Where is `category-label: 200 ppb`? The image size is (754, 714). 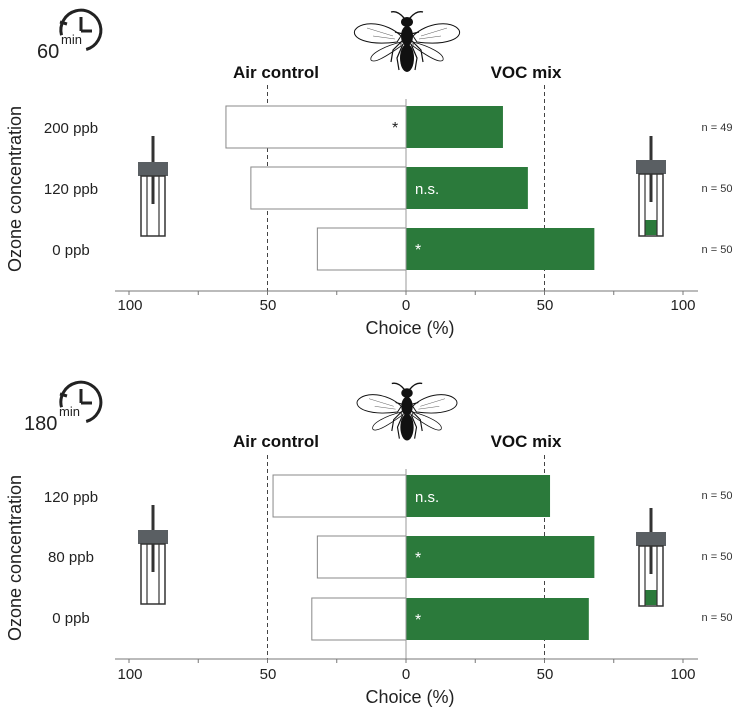
category-label: 200 ppb is located at coordinates (71, 128).